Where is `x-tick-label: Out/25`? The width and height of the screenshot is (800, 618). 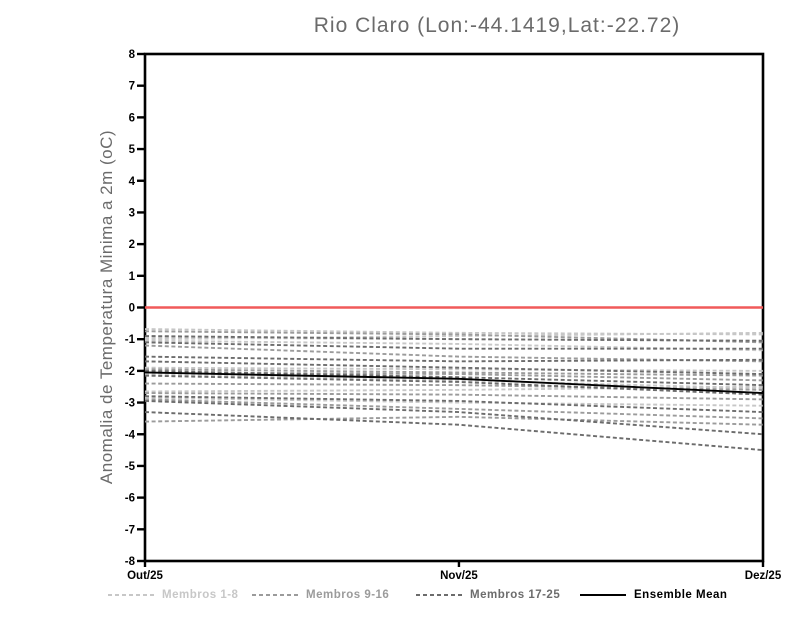
x-tick-label: Out/25 is located at coordinates (145, 576).